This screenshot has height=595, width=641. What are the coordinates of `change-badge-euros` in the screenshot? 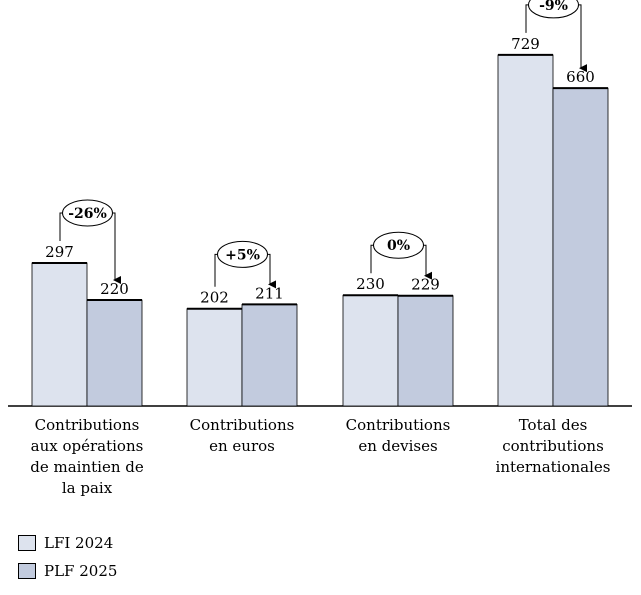 It's located at (242, 254).